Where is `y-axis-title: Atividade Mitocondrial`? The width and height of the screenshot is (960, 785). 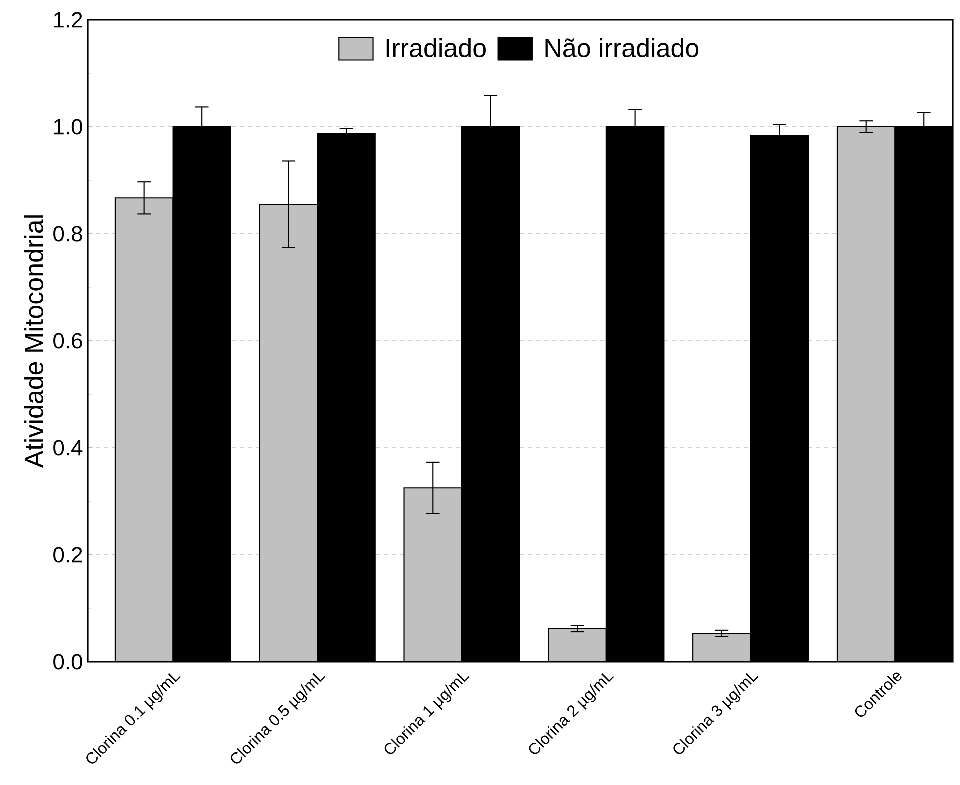
y-axis-title: Atividade Mitocondrial is located at coordinates (34, 342).